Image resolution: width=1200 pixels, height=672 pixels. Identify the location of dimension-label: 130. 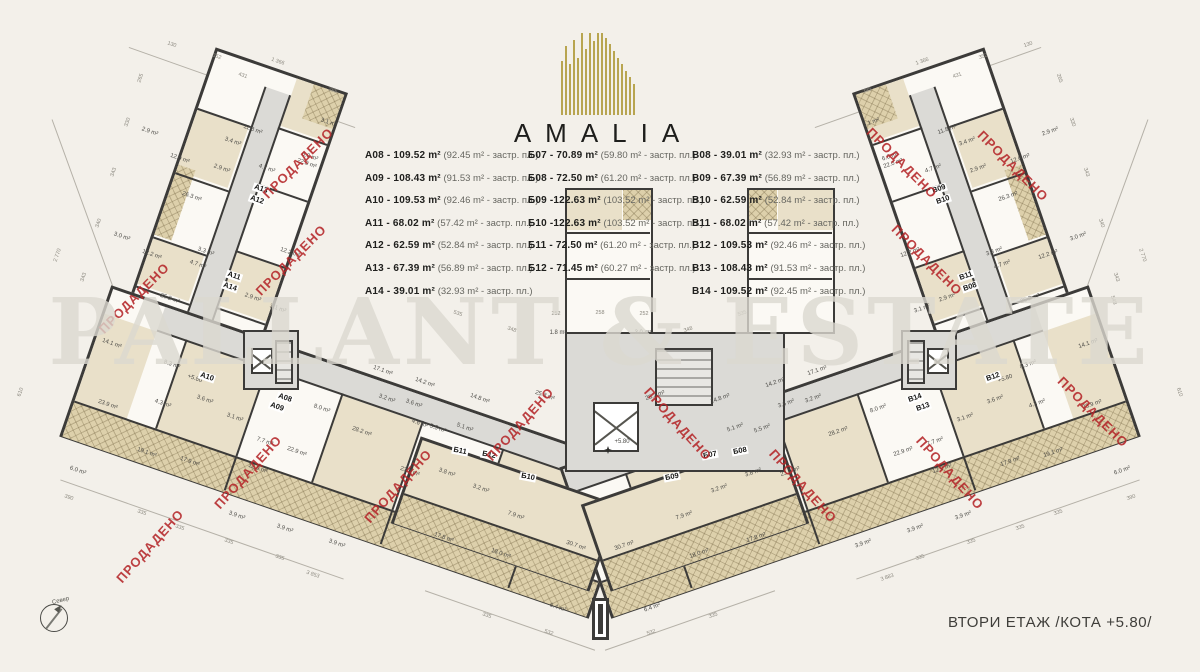
(172, 44).